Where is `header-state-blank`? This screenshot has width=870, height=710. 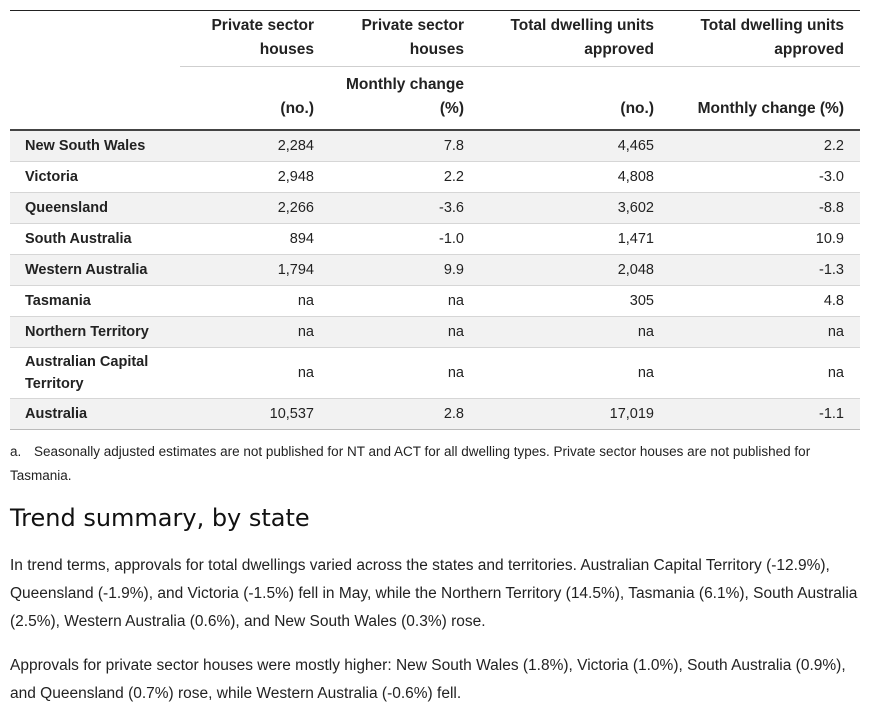 header-state-blank is located at coordinates (95, 38).